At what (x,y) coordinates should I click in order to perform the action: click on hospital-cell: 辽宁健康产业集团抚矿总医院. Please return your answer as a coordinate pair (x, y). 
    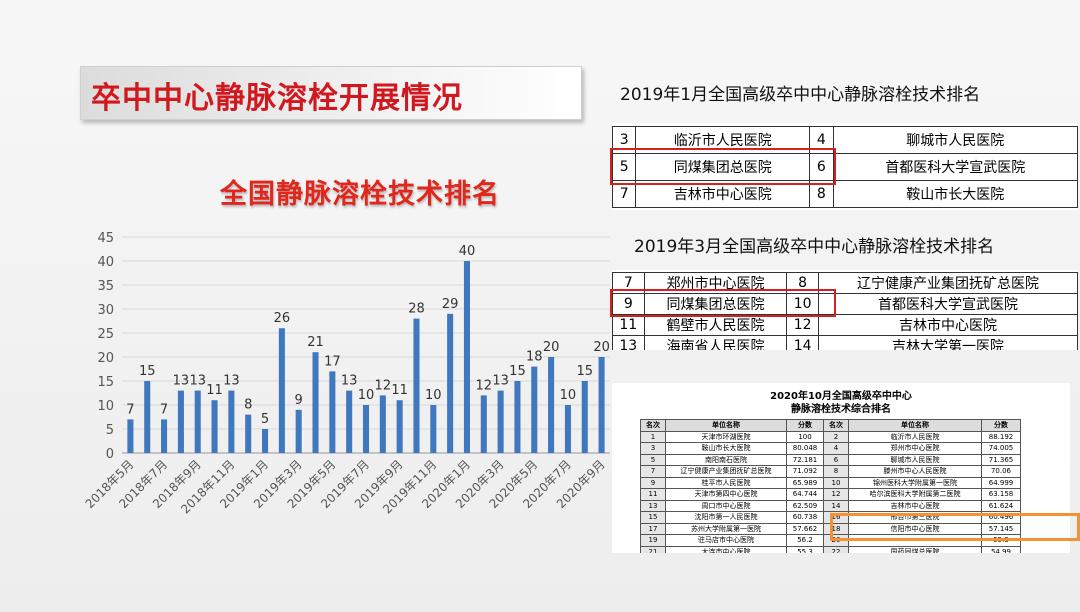
    Looking at the image, I should click on (947, 283).